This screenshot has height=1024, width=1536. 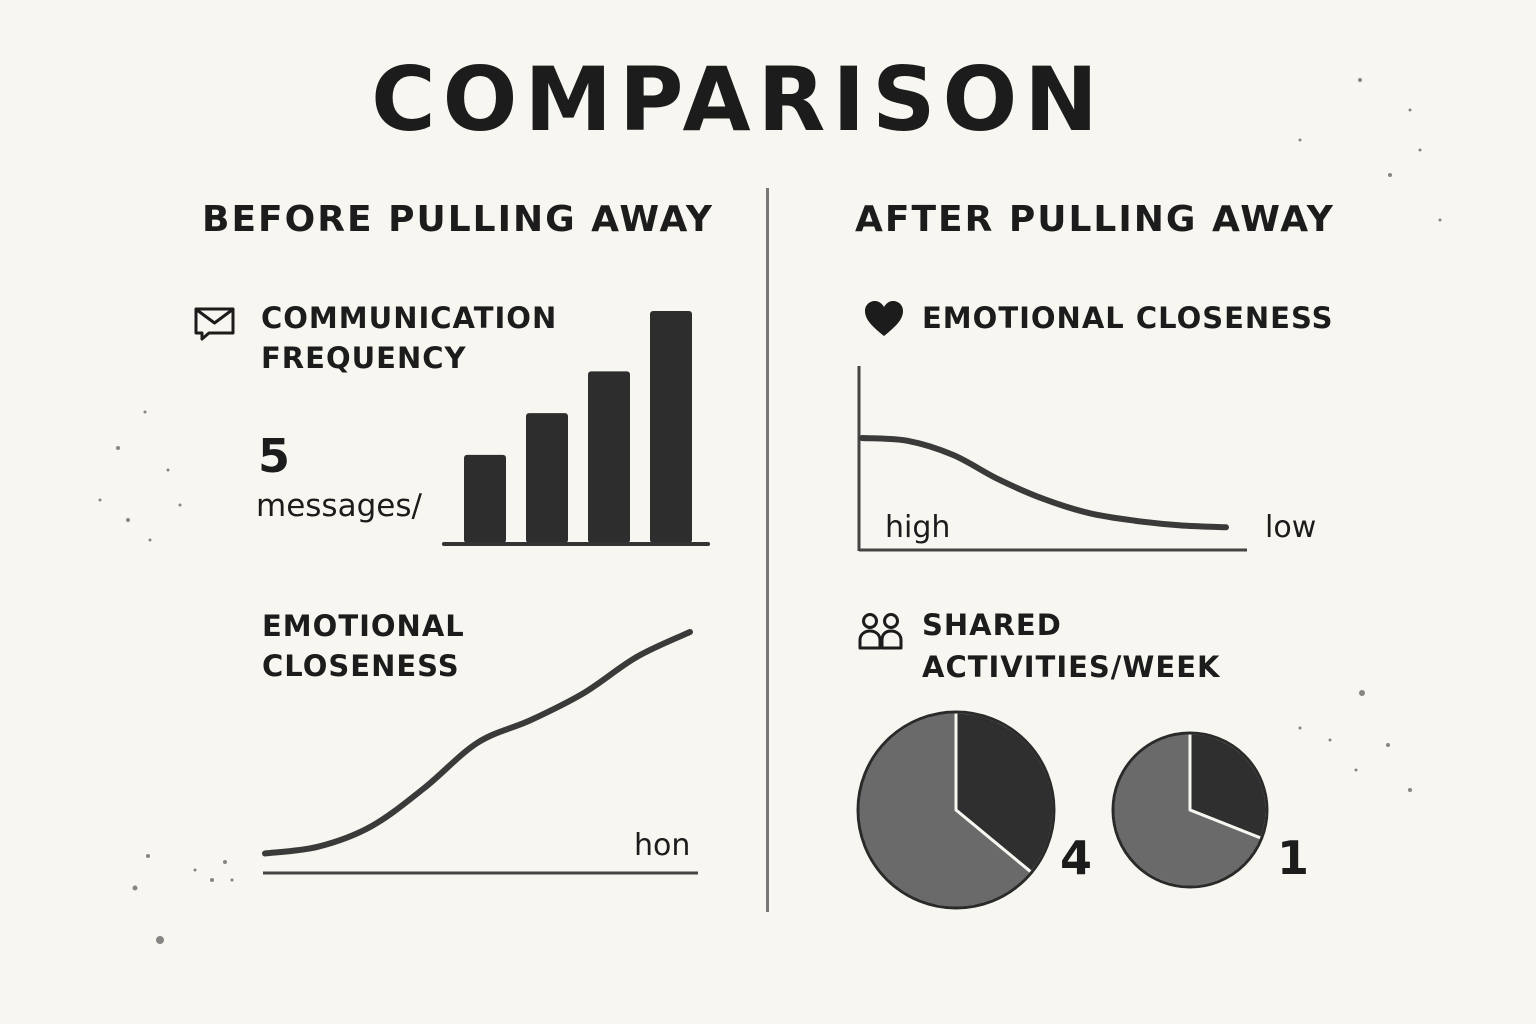 What do you see at coordinates (1062, 810) in the screenshot?
I see `activities-pie-charts` at bounding box center [1062, 810].